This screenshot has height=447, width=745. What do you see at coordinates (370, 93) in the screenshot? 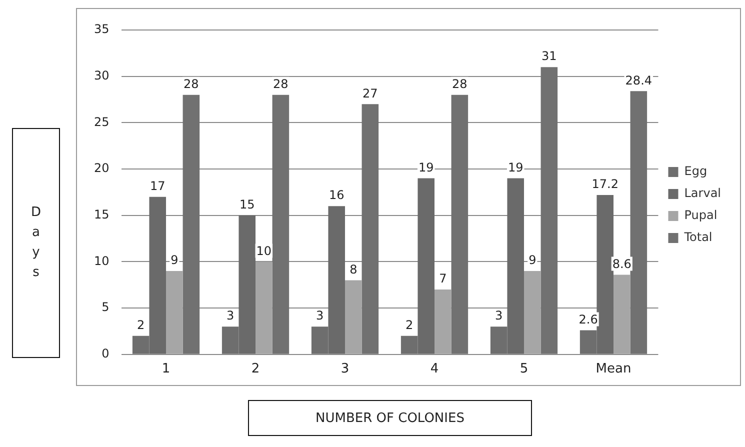
I see `data-label: 27` at bounding box center [370, 93].